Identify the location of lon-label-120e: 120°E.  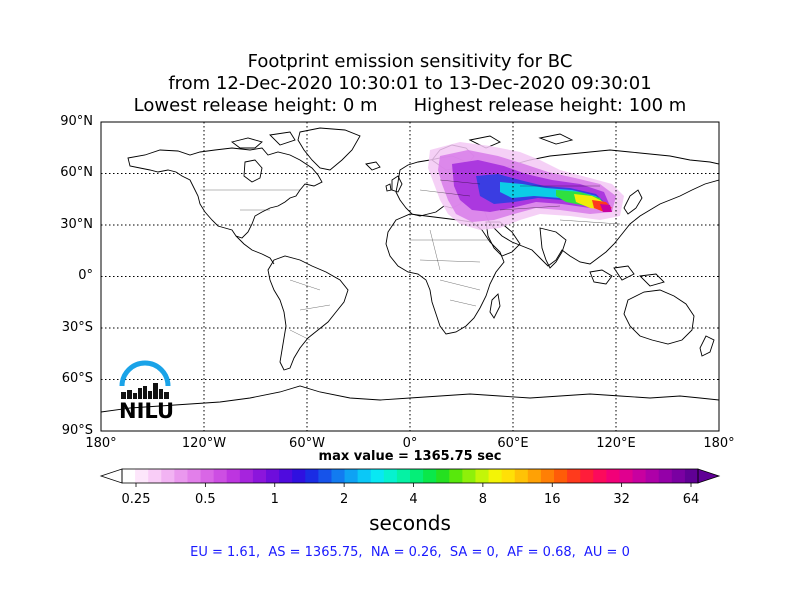
(616, 443).